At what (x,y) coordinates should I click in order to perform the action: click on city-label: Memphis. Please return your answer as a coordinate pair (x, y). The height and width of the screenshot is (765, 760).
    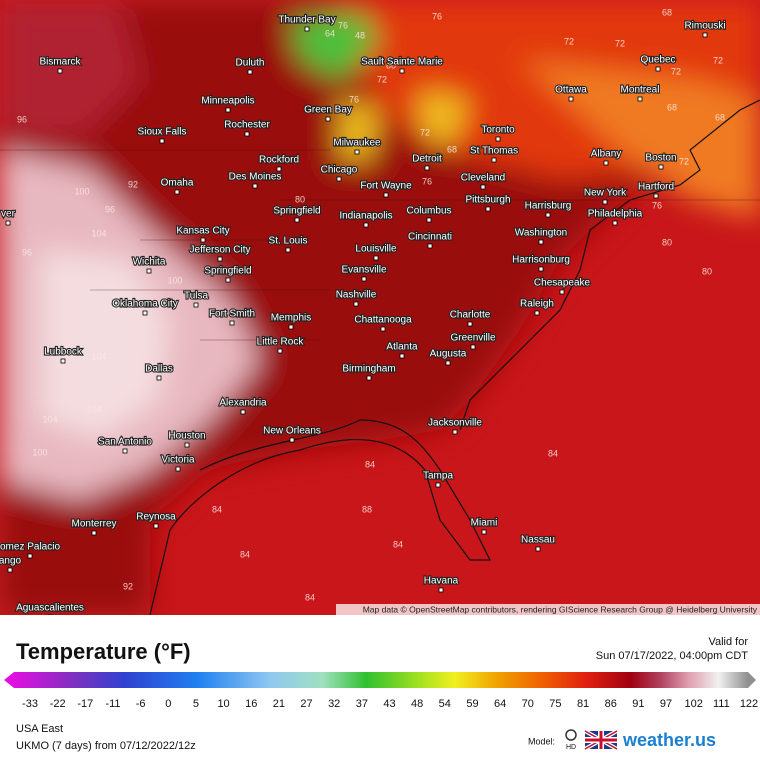
    Looking at the image, I should click on (291, 318).